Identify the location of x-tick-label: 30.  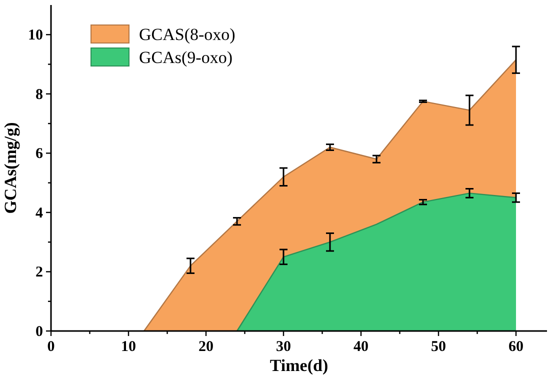
(283, 347).